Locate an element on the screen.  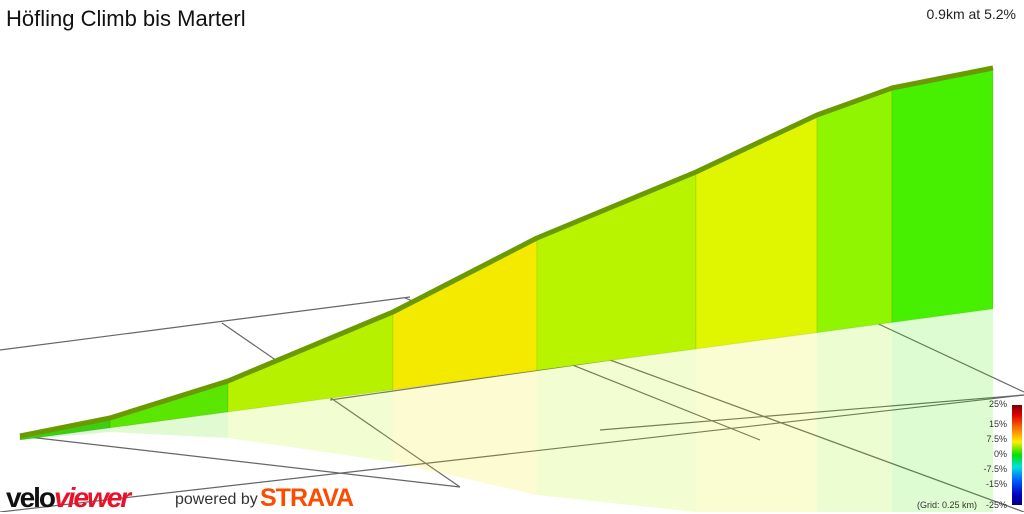
page-title: Höfling Climb bis Marterl is located at coordinates (126, 18).